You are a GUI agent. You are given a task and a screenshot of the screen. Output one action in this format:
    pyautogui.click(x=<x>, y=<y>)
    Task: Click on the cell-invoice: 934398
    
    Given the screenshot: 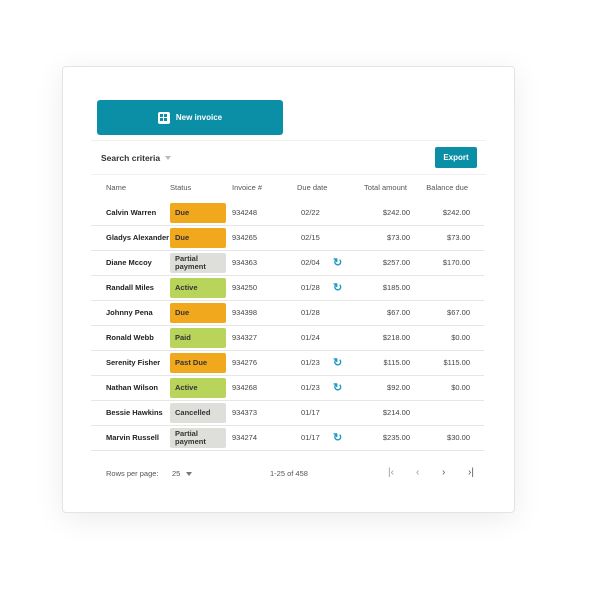 What is the action you would take?
    pyautogui.click(x=245, y=312)
    